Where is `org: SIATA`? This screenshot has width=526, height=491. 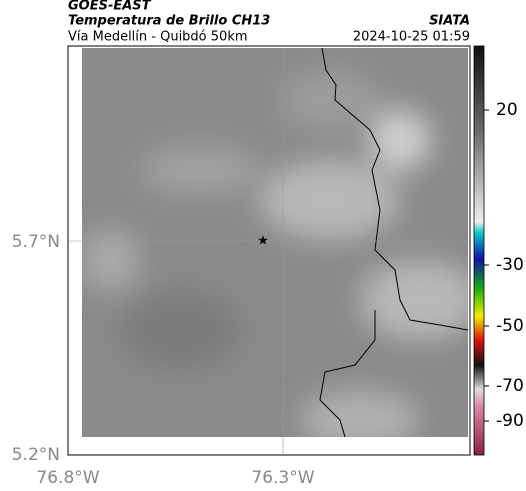
org: SIATA is located at coordinates (449, 21).